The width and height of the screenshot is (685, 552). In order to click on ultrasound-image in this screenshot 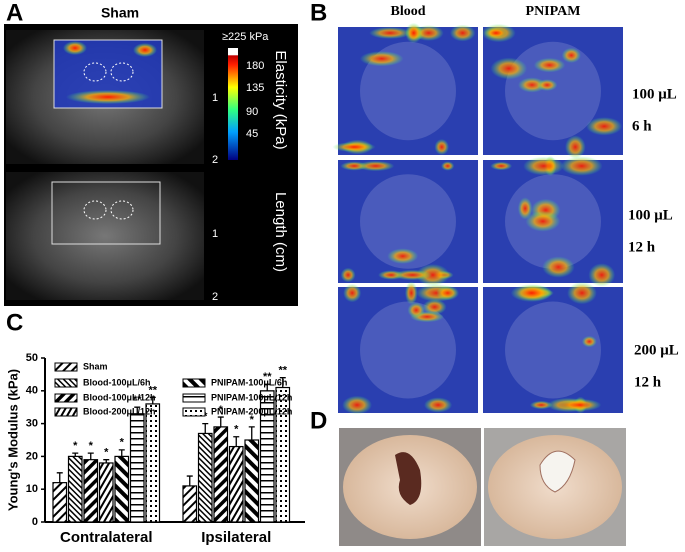, I will do `click(105, 236)`.